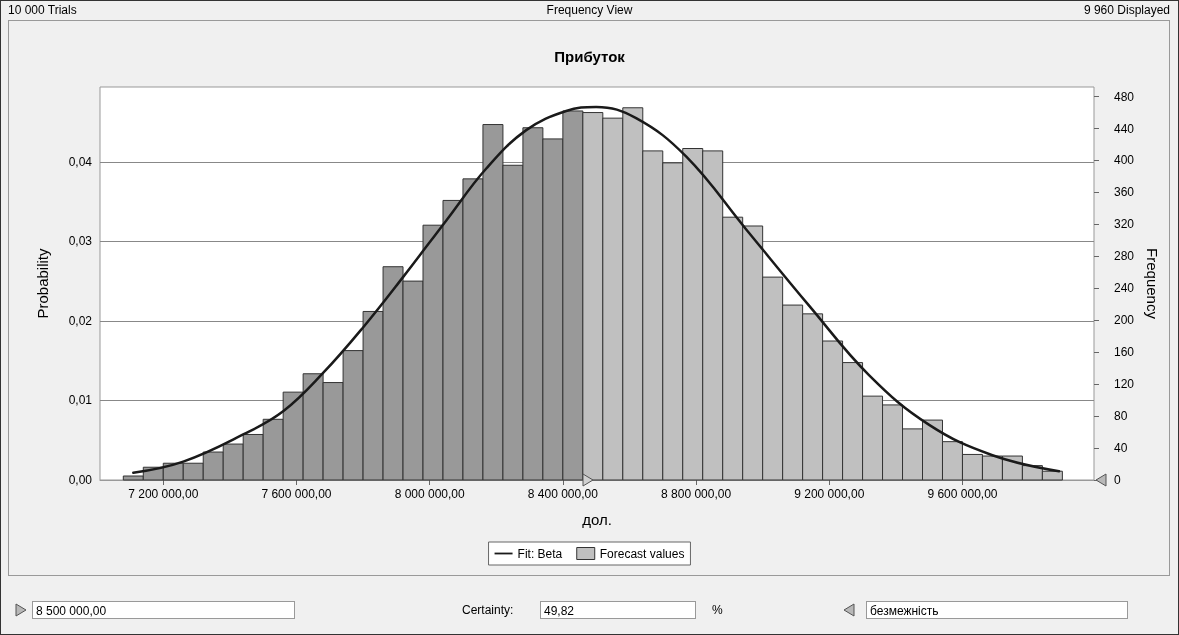  What do you see at coordinates (597, 519) in the screenshot?
I see `x-axis-title: дол.` at bounding box center [597, 519].